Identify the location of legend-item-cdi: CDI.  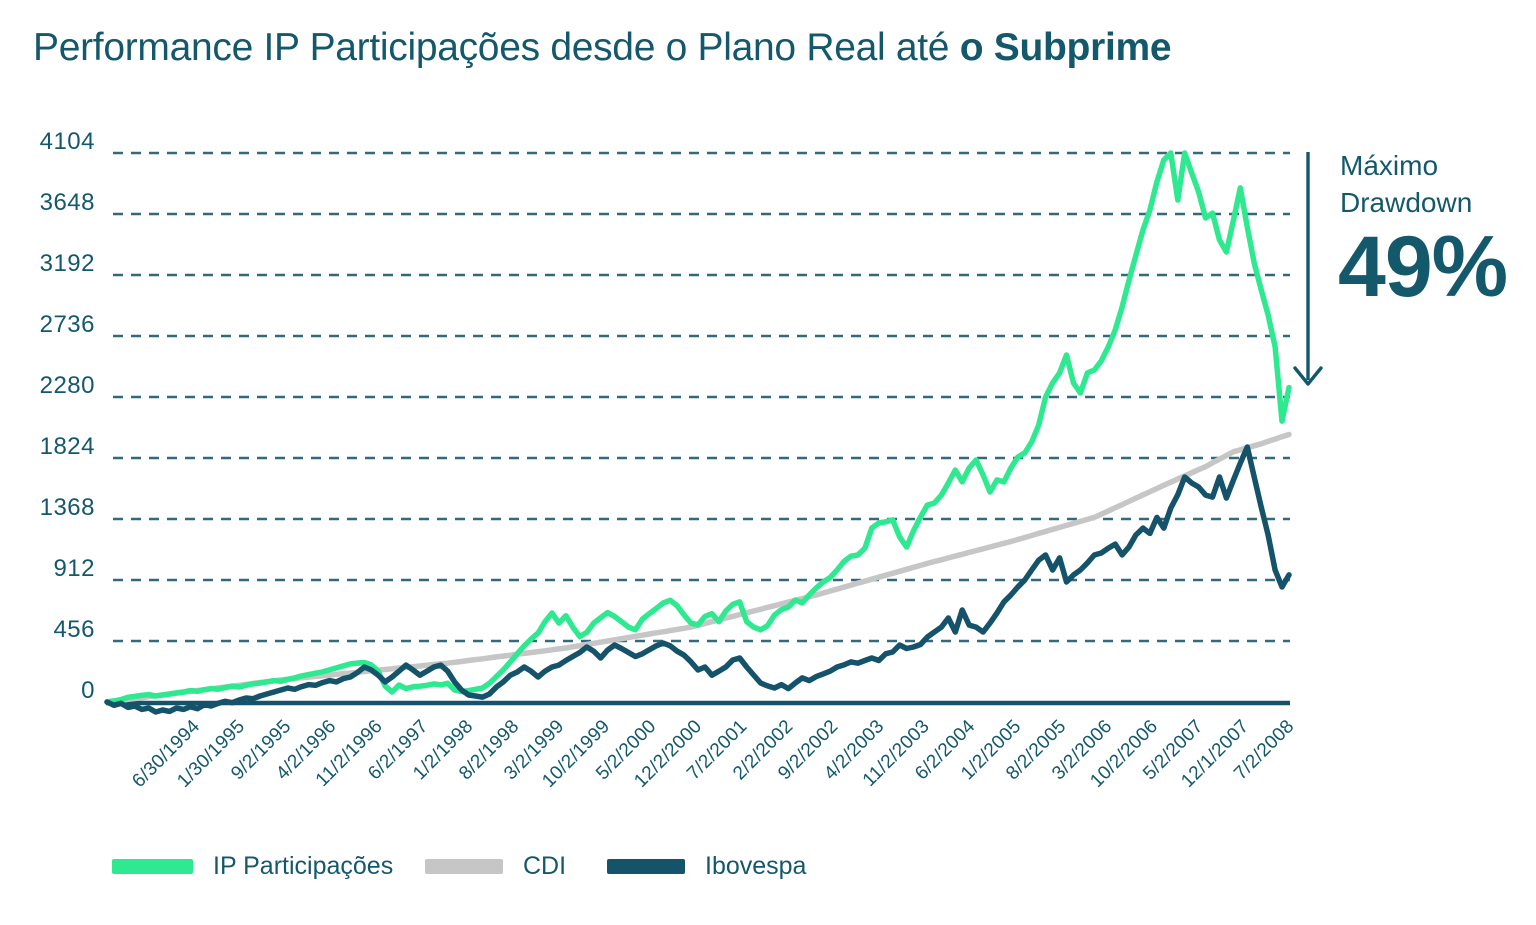
(496, 866).